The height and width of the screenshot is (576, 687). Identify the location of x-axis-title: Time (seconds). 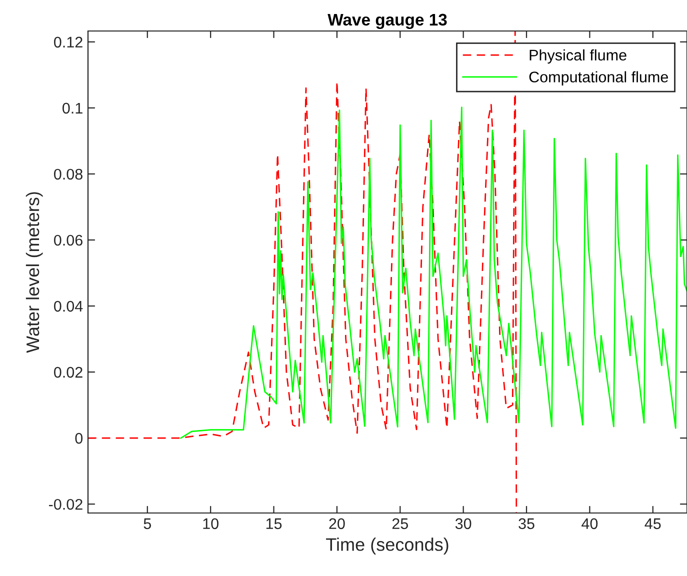
(387, 546).